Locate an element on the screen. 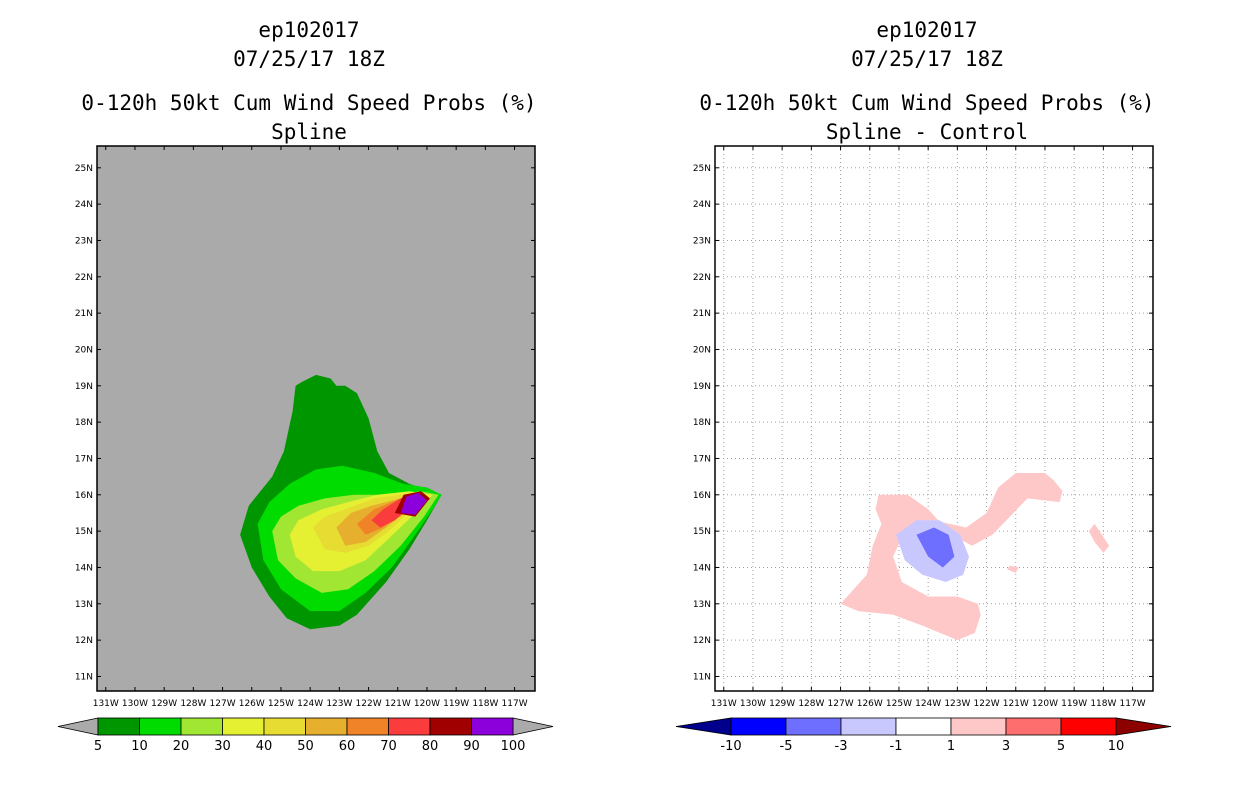 The width and height of the screenshot is (1236, 800). y-tick-label: 16N is located at coordinates (702, 496).